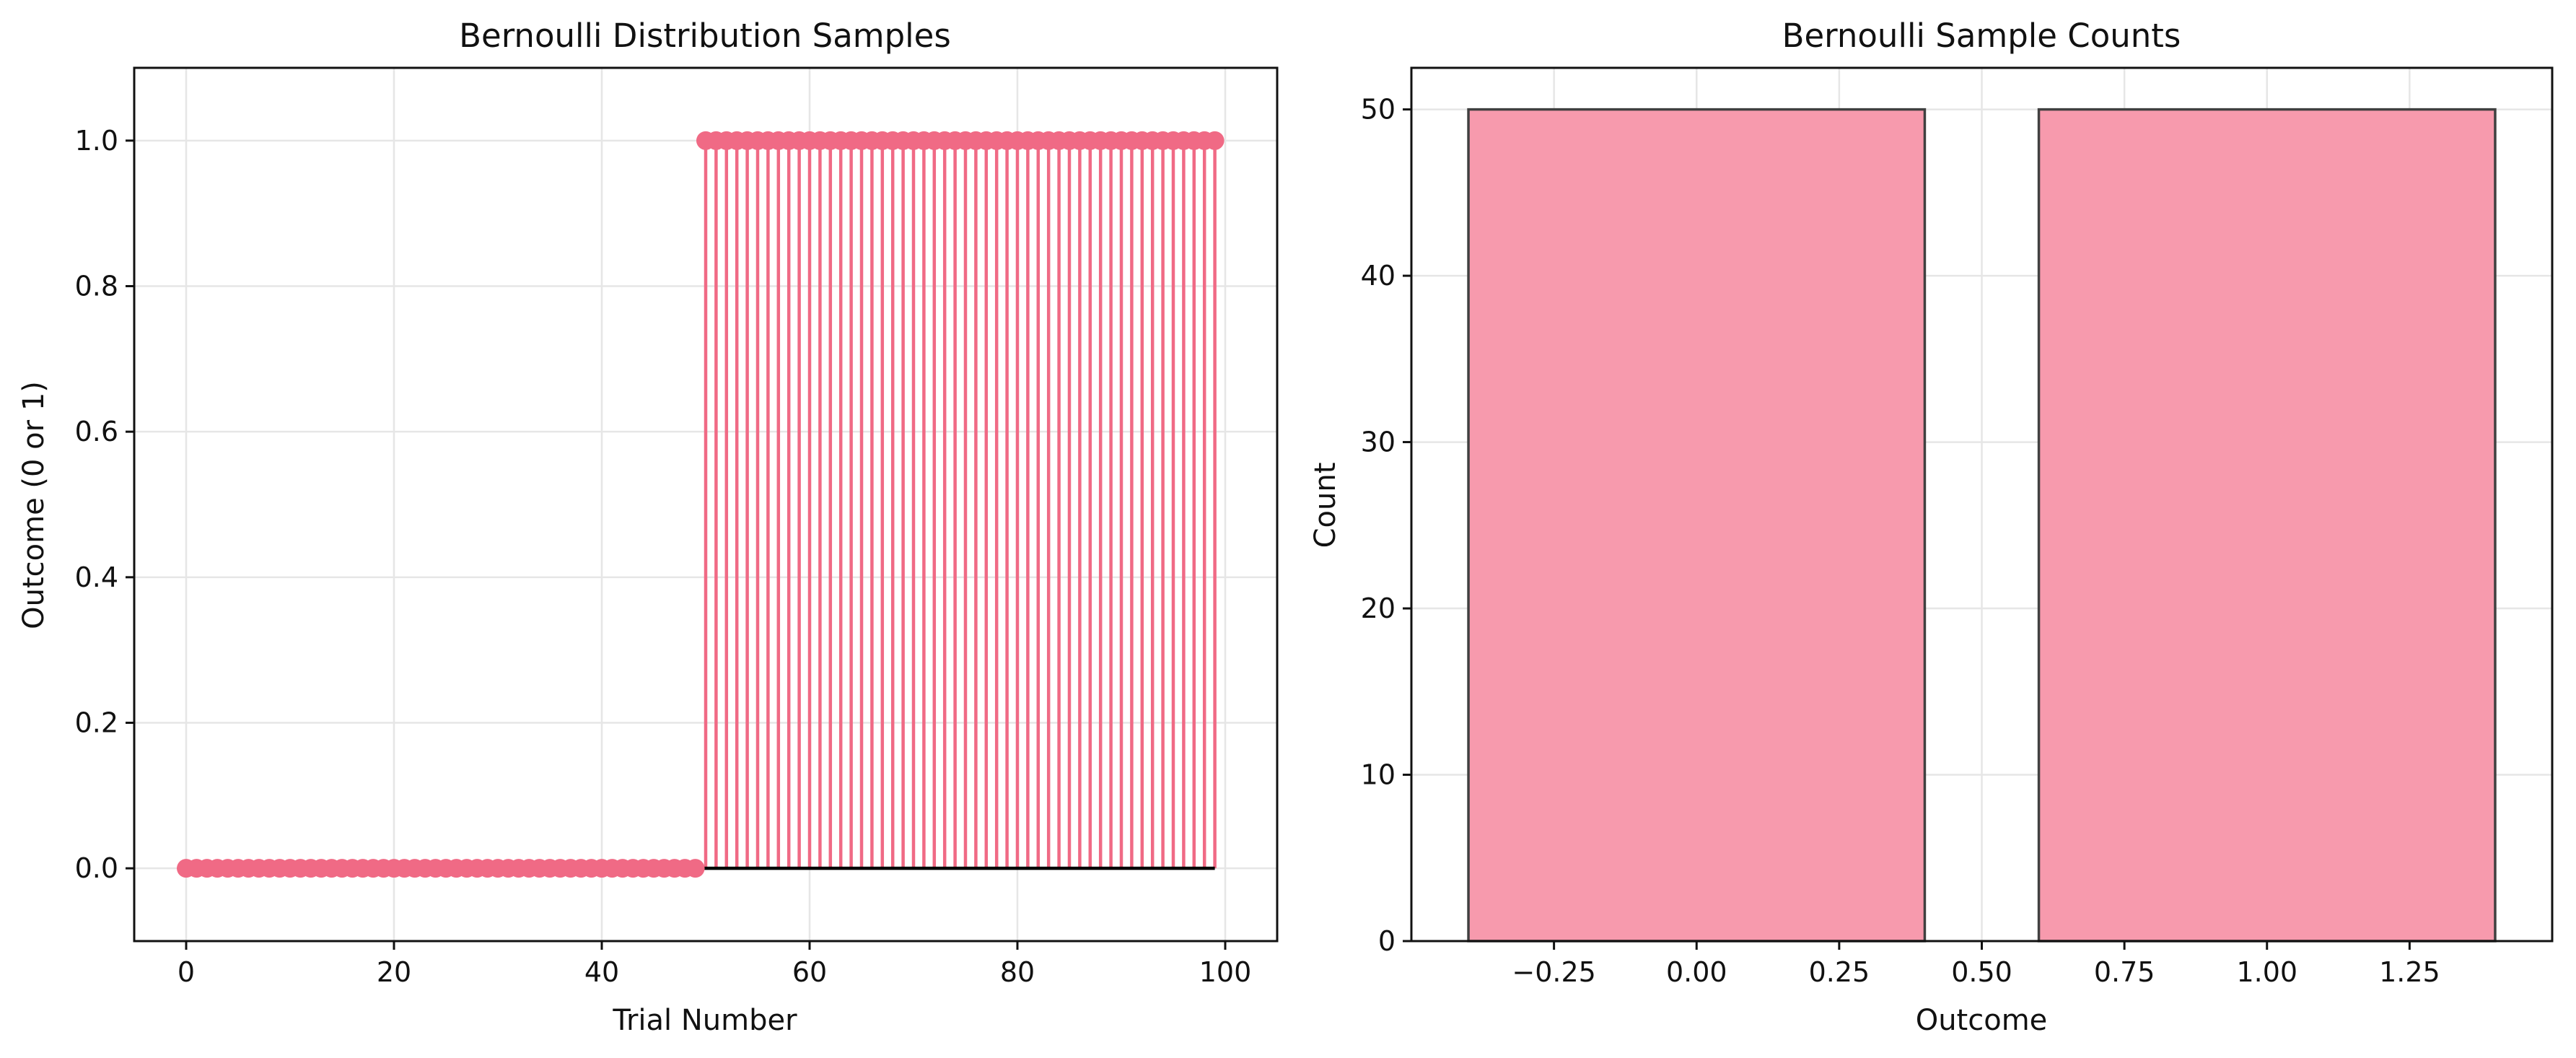 This screenshot has width=2576, height=1058. What do you see at coordinates (1378, 110) in the screenshot?
I see `bar-chart-y-tick-label: 50` at bounding box center [1378, 110].